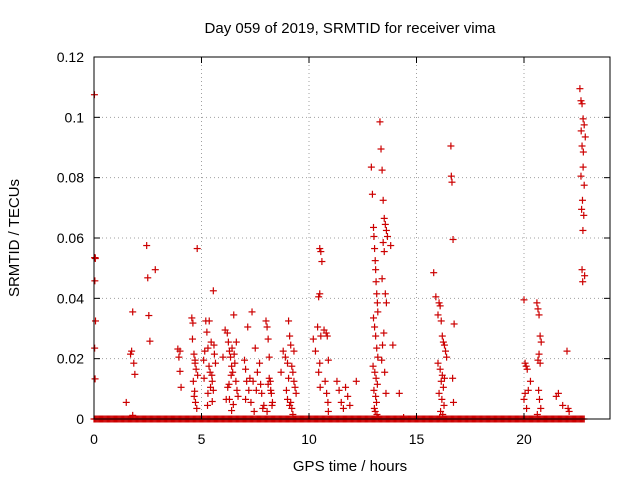 This screenshot has height=480, width=640. I want to click on x-axis-label: GPS time / hours, so click(350, 466).